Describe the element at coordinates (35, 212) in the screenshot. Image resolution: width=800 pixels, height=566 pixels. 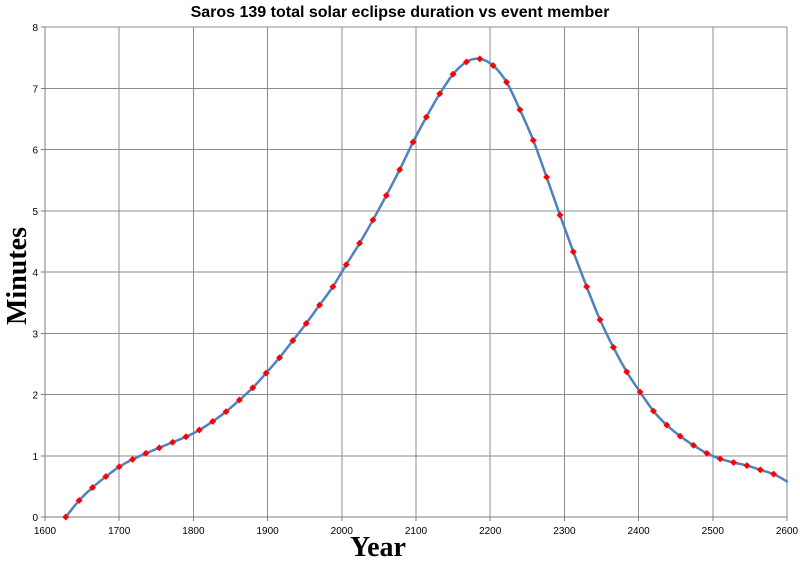
I see `y-tick-label: 5` at that location.